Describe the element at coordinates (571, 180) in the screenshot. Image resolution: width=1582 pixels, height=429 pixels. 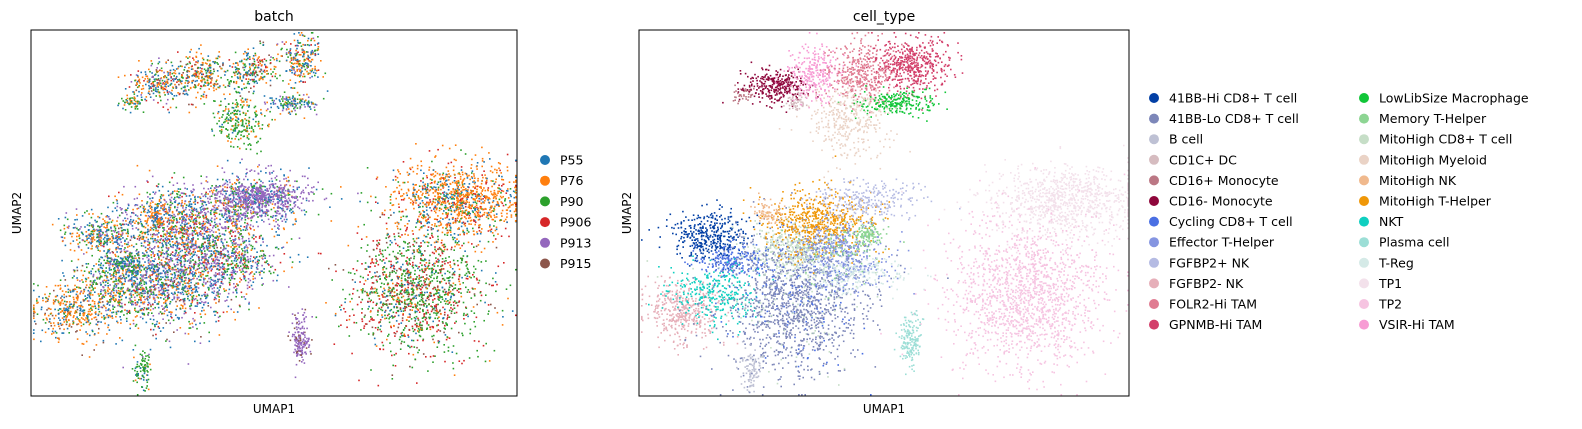
I see `batch-legend-label: P76` at that location.